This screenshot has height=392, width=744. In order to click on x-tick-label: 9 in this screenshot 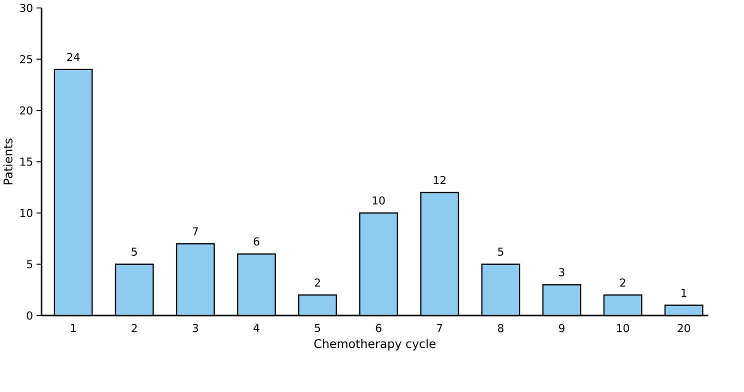, I will do `click(561, 328)`.